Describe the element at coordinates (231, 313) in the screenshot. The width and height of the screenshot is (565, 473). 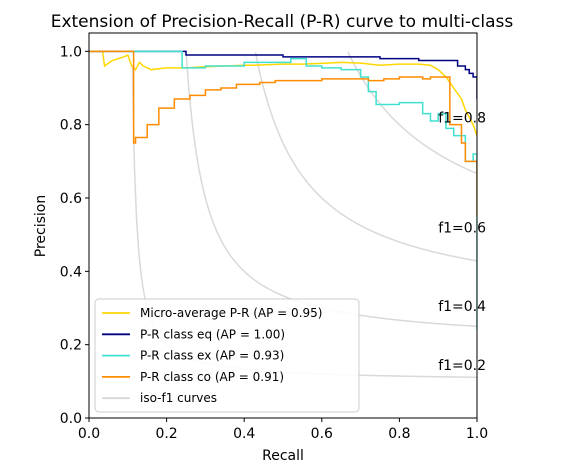
I see `legend-entry: Micro-average P-R (AP = 0.95)` at that location.